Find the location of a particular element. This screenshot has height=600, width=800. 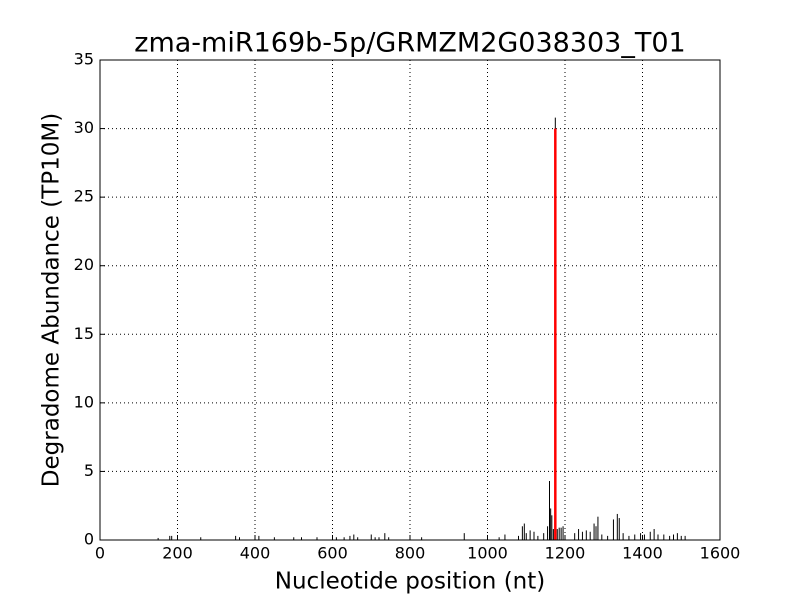

y-tick-label: 35 is located at coordinates (84, 59).